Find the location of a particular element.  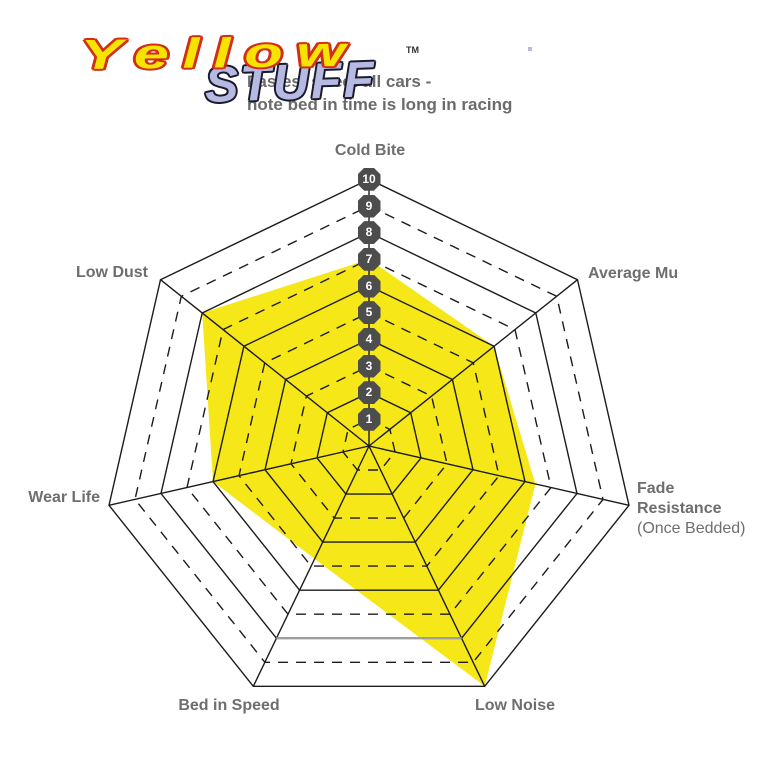

scale-badge-4: 4 is located at coordinates (369, 339).